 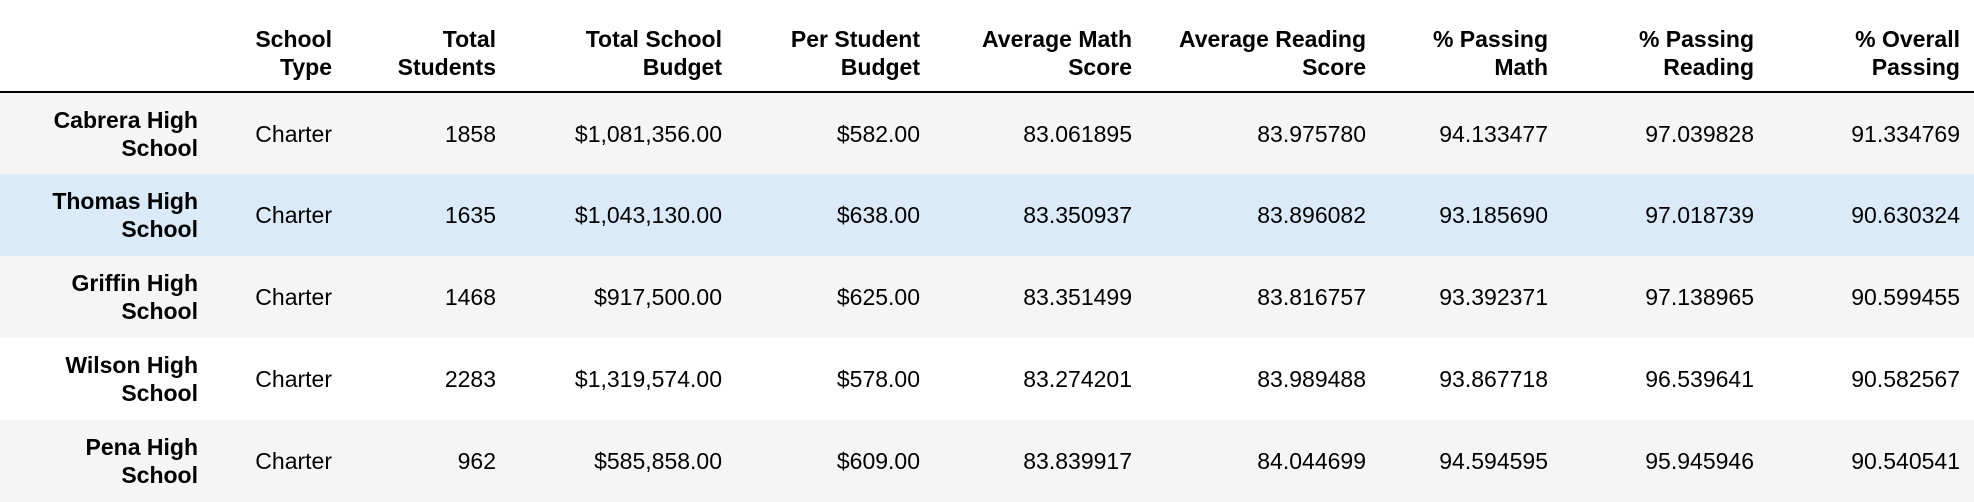 What do you see at coordinates (131, 379) in the screenshot?
I see `row-index-school: Wilson High School` at bounding box center [131, 379].